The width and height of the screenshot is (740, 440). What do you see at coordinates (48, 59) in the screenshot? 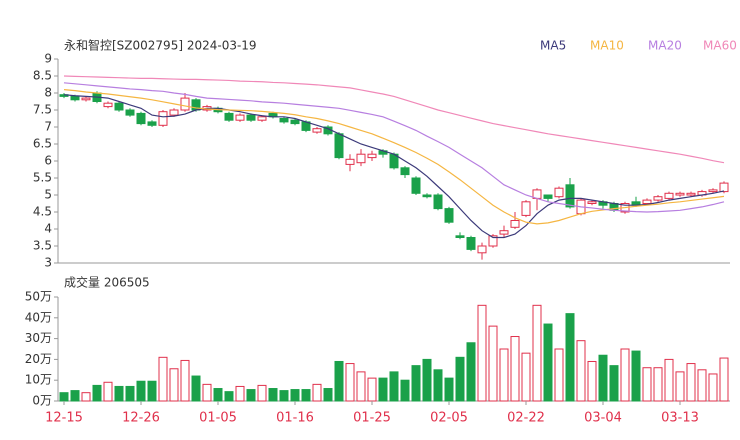
I see `y-tick-label: 9` at bounding box center [48, 59].